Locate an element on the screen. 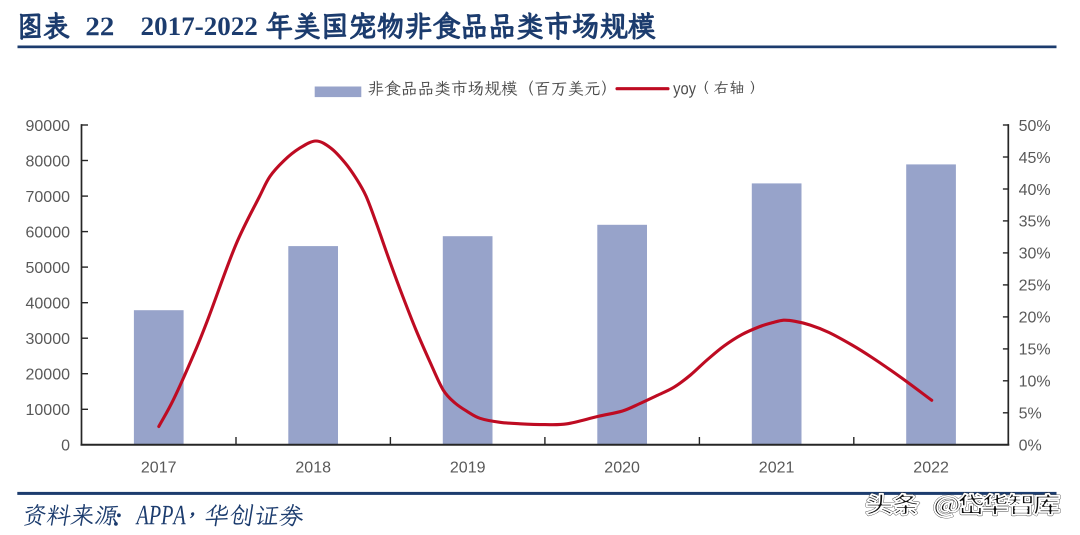  svg-text: 30% is located at coordinates (1035, 254).